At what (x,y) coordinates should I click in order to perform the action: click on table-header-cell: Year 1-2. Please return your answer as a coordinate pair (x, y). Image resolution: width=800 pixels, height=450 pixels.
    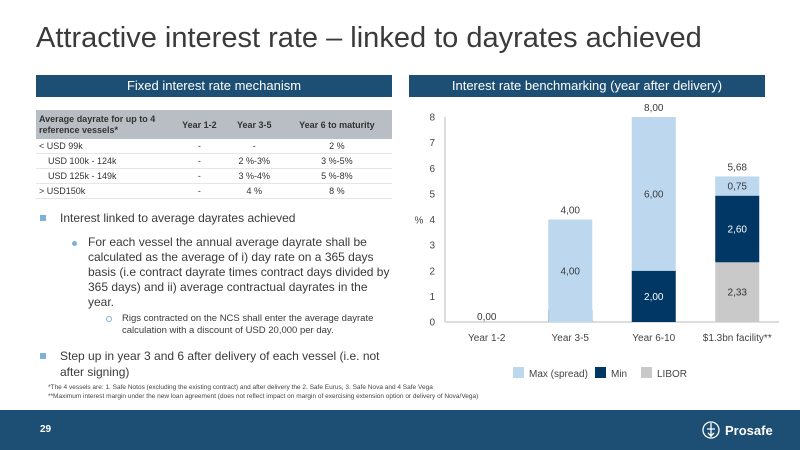
    Looking at the image, I should click on (199, 124).